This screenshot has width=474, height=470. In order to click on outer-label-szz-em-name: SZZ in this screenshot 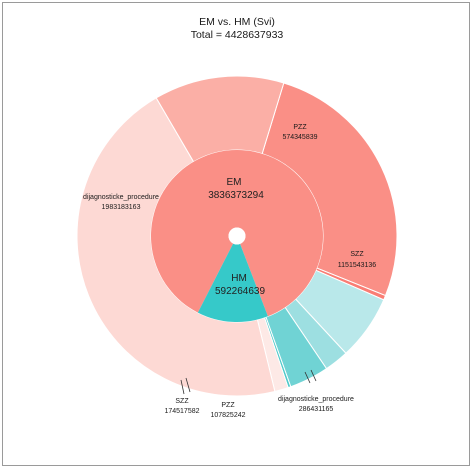, I will do `click(357, 254)`.